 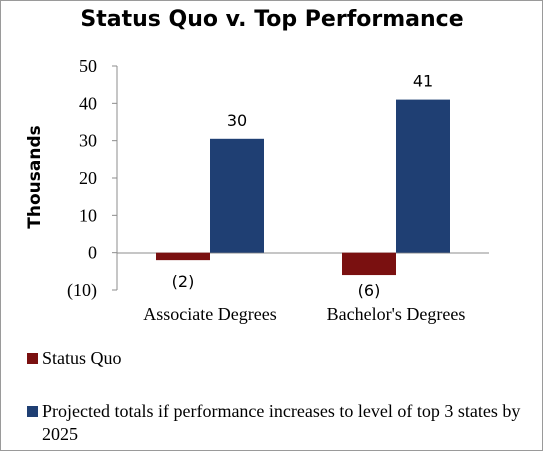 I want to click on y-tick-label: 40, so click(x=88, y=103).